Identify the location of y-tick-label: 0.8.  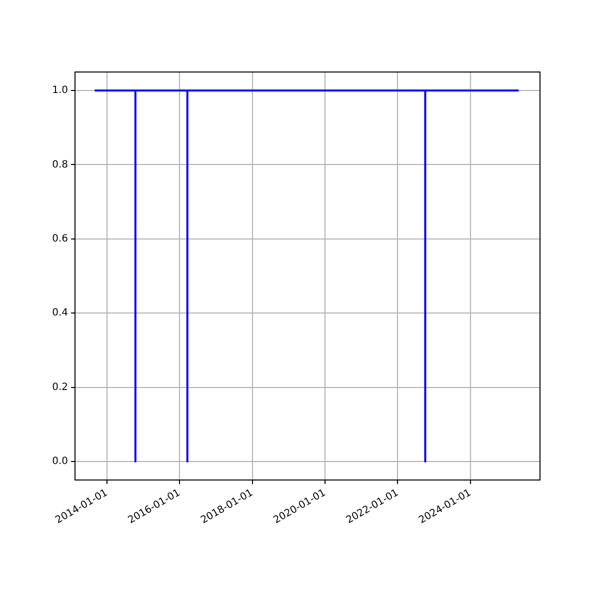
(60, 164).